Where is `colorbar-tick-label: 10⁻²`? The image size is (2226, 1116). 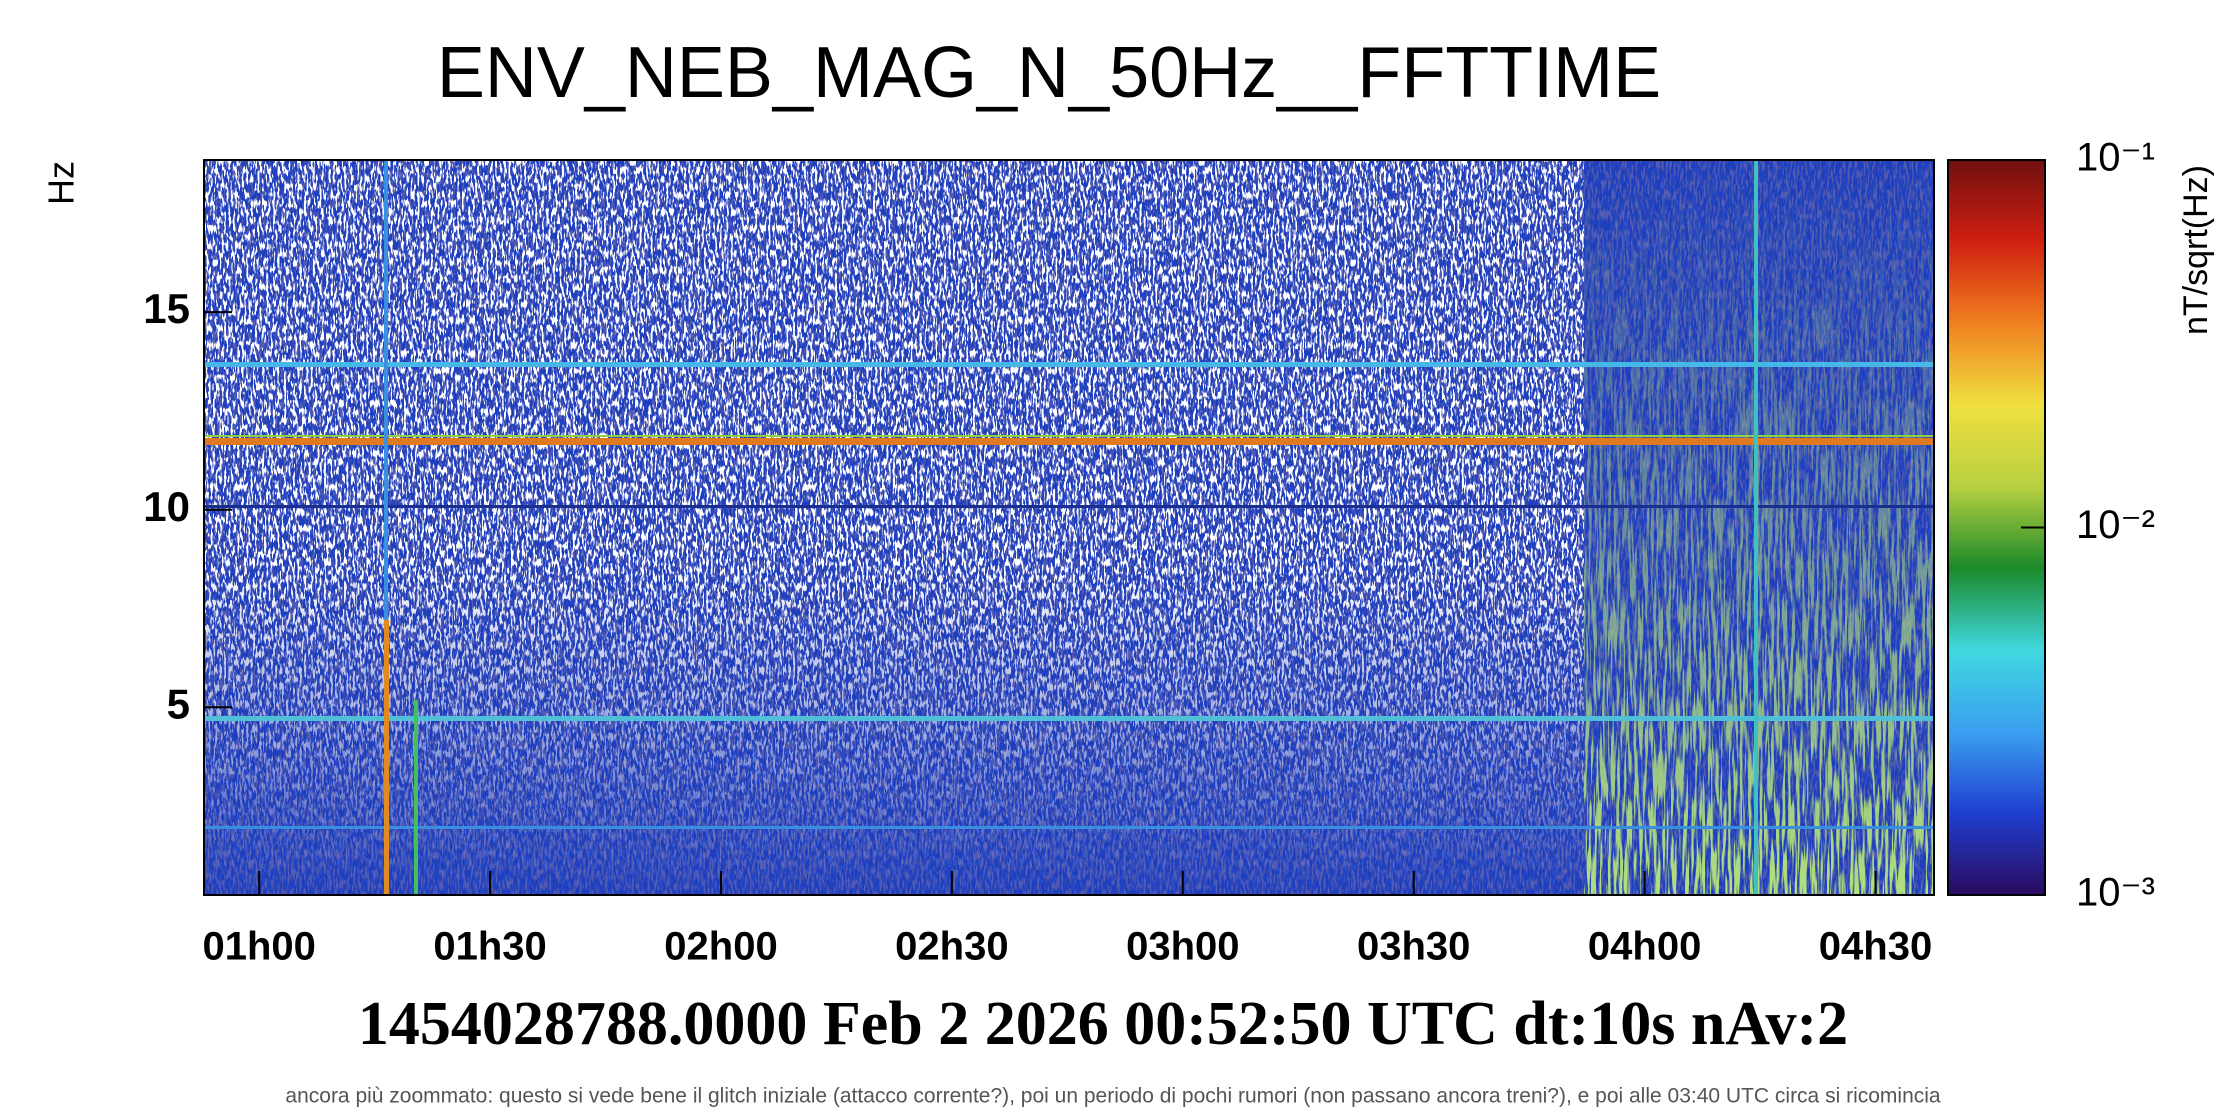 colorbar-tick-label: 10⁻² is located at coordinates (2115, 525).